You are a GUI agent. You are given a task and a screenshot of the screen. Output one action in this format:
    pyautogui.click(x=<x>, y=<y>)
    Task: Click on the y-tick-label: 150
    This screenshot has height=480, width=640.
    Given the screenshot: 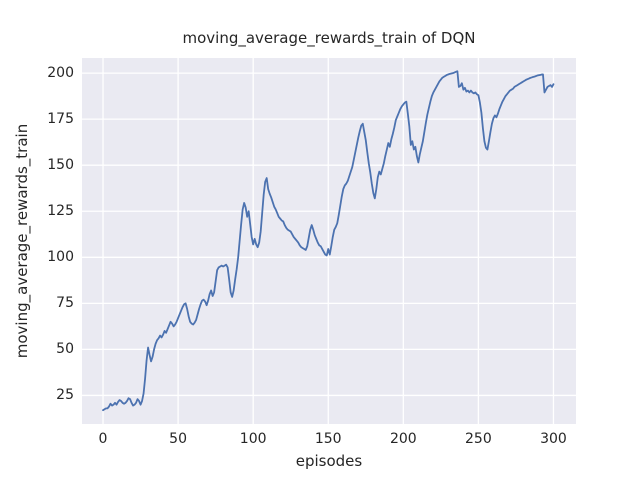 What is the action you would take?
    pyautogui.click(x=60, y=165)
    